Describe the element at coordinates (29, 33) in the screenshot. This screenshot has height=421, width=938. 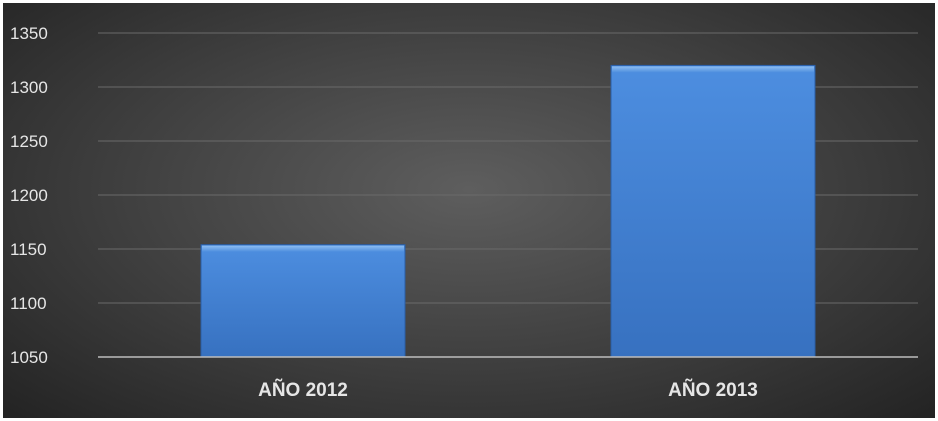
I see `y-tick-label: 1350` at that location.